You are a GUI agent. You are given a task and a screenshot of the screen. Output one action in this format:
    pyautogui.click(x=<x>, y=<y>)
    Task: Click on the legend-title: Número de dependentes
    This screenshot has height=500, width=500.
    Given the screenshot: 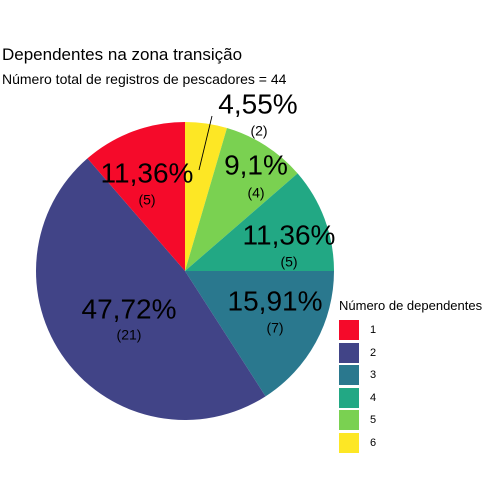 What is the action you would take?
    pyautogui.click(x=411, y=305)
    